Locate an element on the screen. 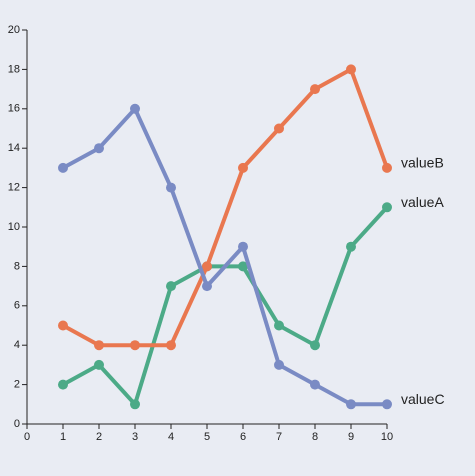 The width and height of the screenshot is (475, 476). y-tick-label: 14 is located at coordinates (14, 148).